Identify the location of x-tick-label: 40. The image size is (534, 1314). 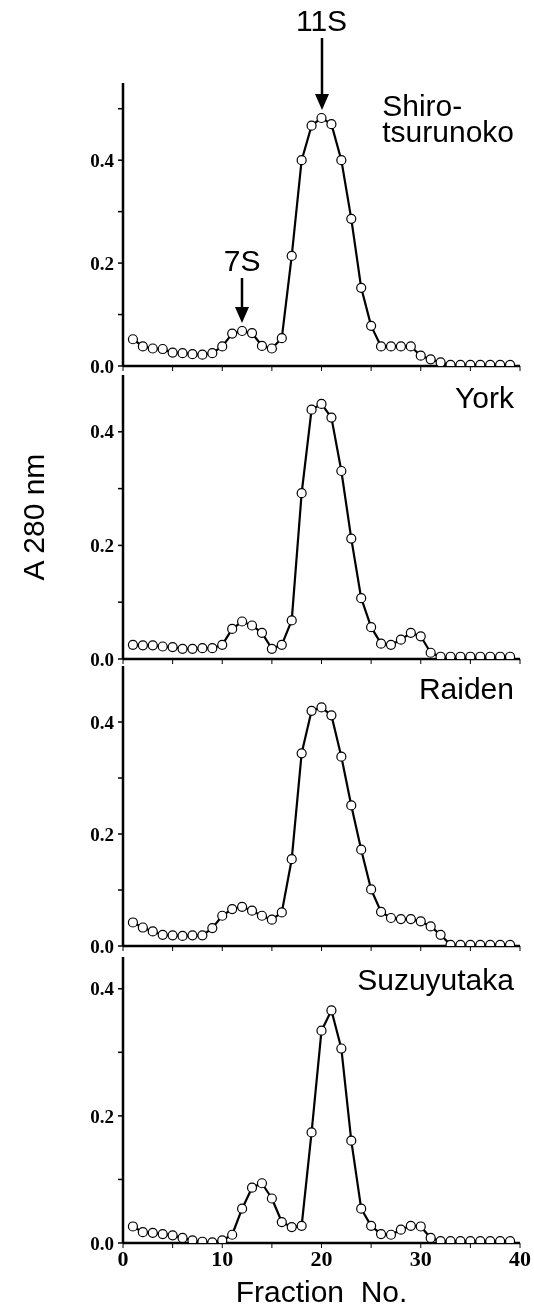
(520, 1258).